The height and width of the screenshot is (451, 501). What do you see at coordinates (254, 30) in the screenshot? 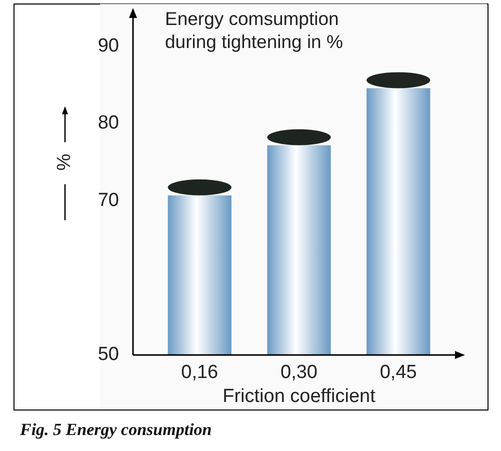
I see `text: Energy comsumption during tightening in %` at bounding box center [254, 30].